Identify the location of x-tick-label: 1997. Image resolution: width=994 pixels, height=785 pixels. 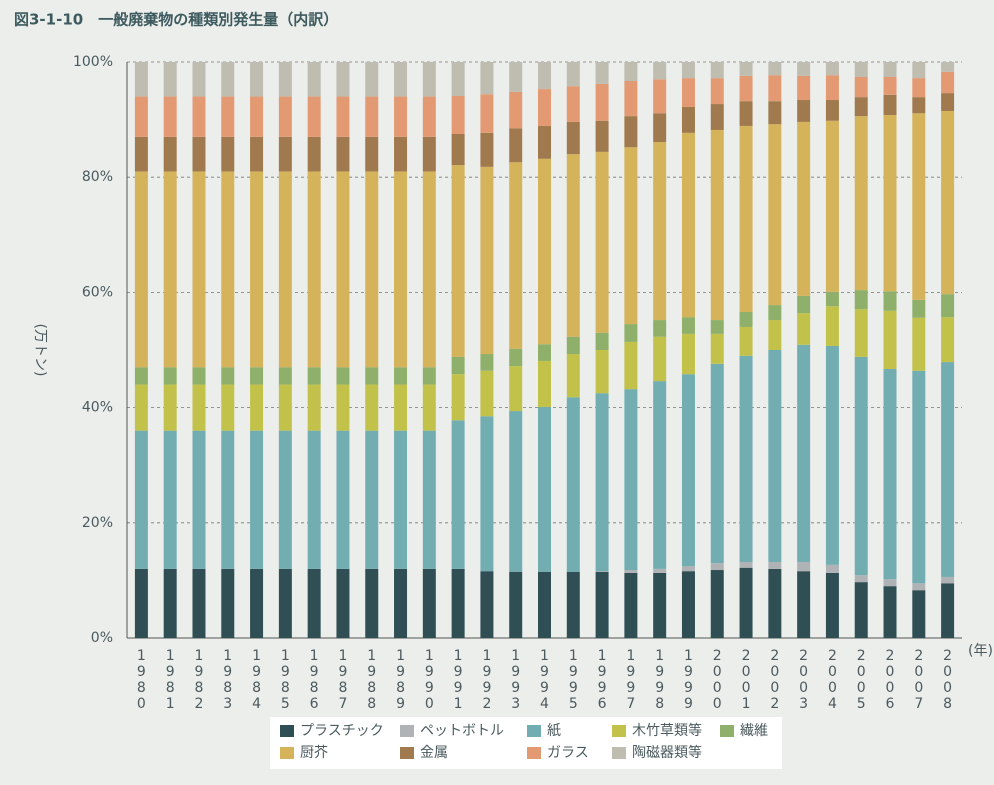
(631, 680).